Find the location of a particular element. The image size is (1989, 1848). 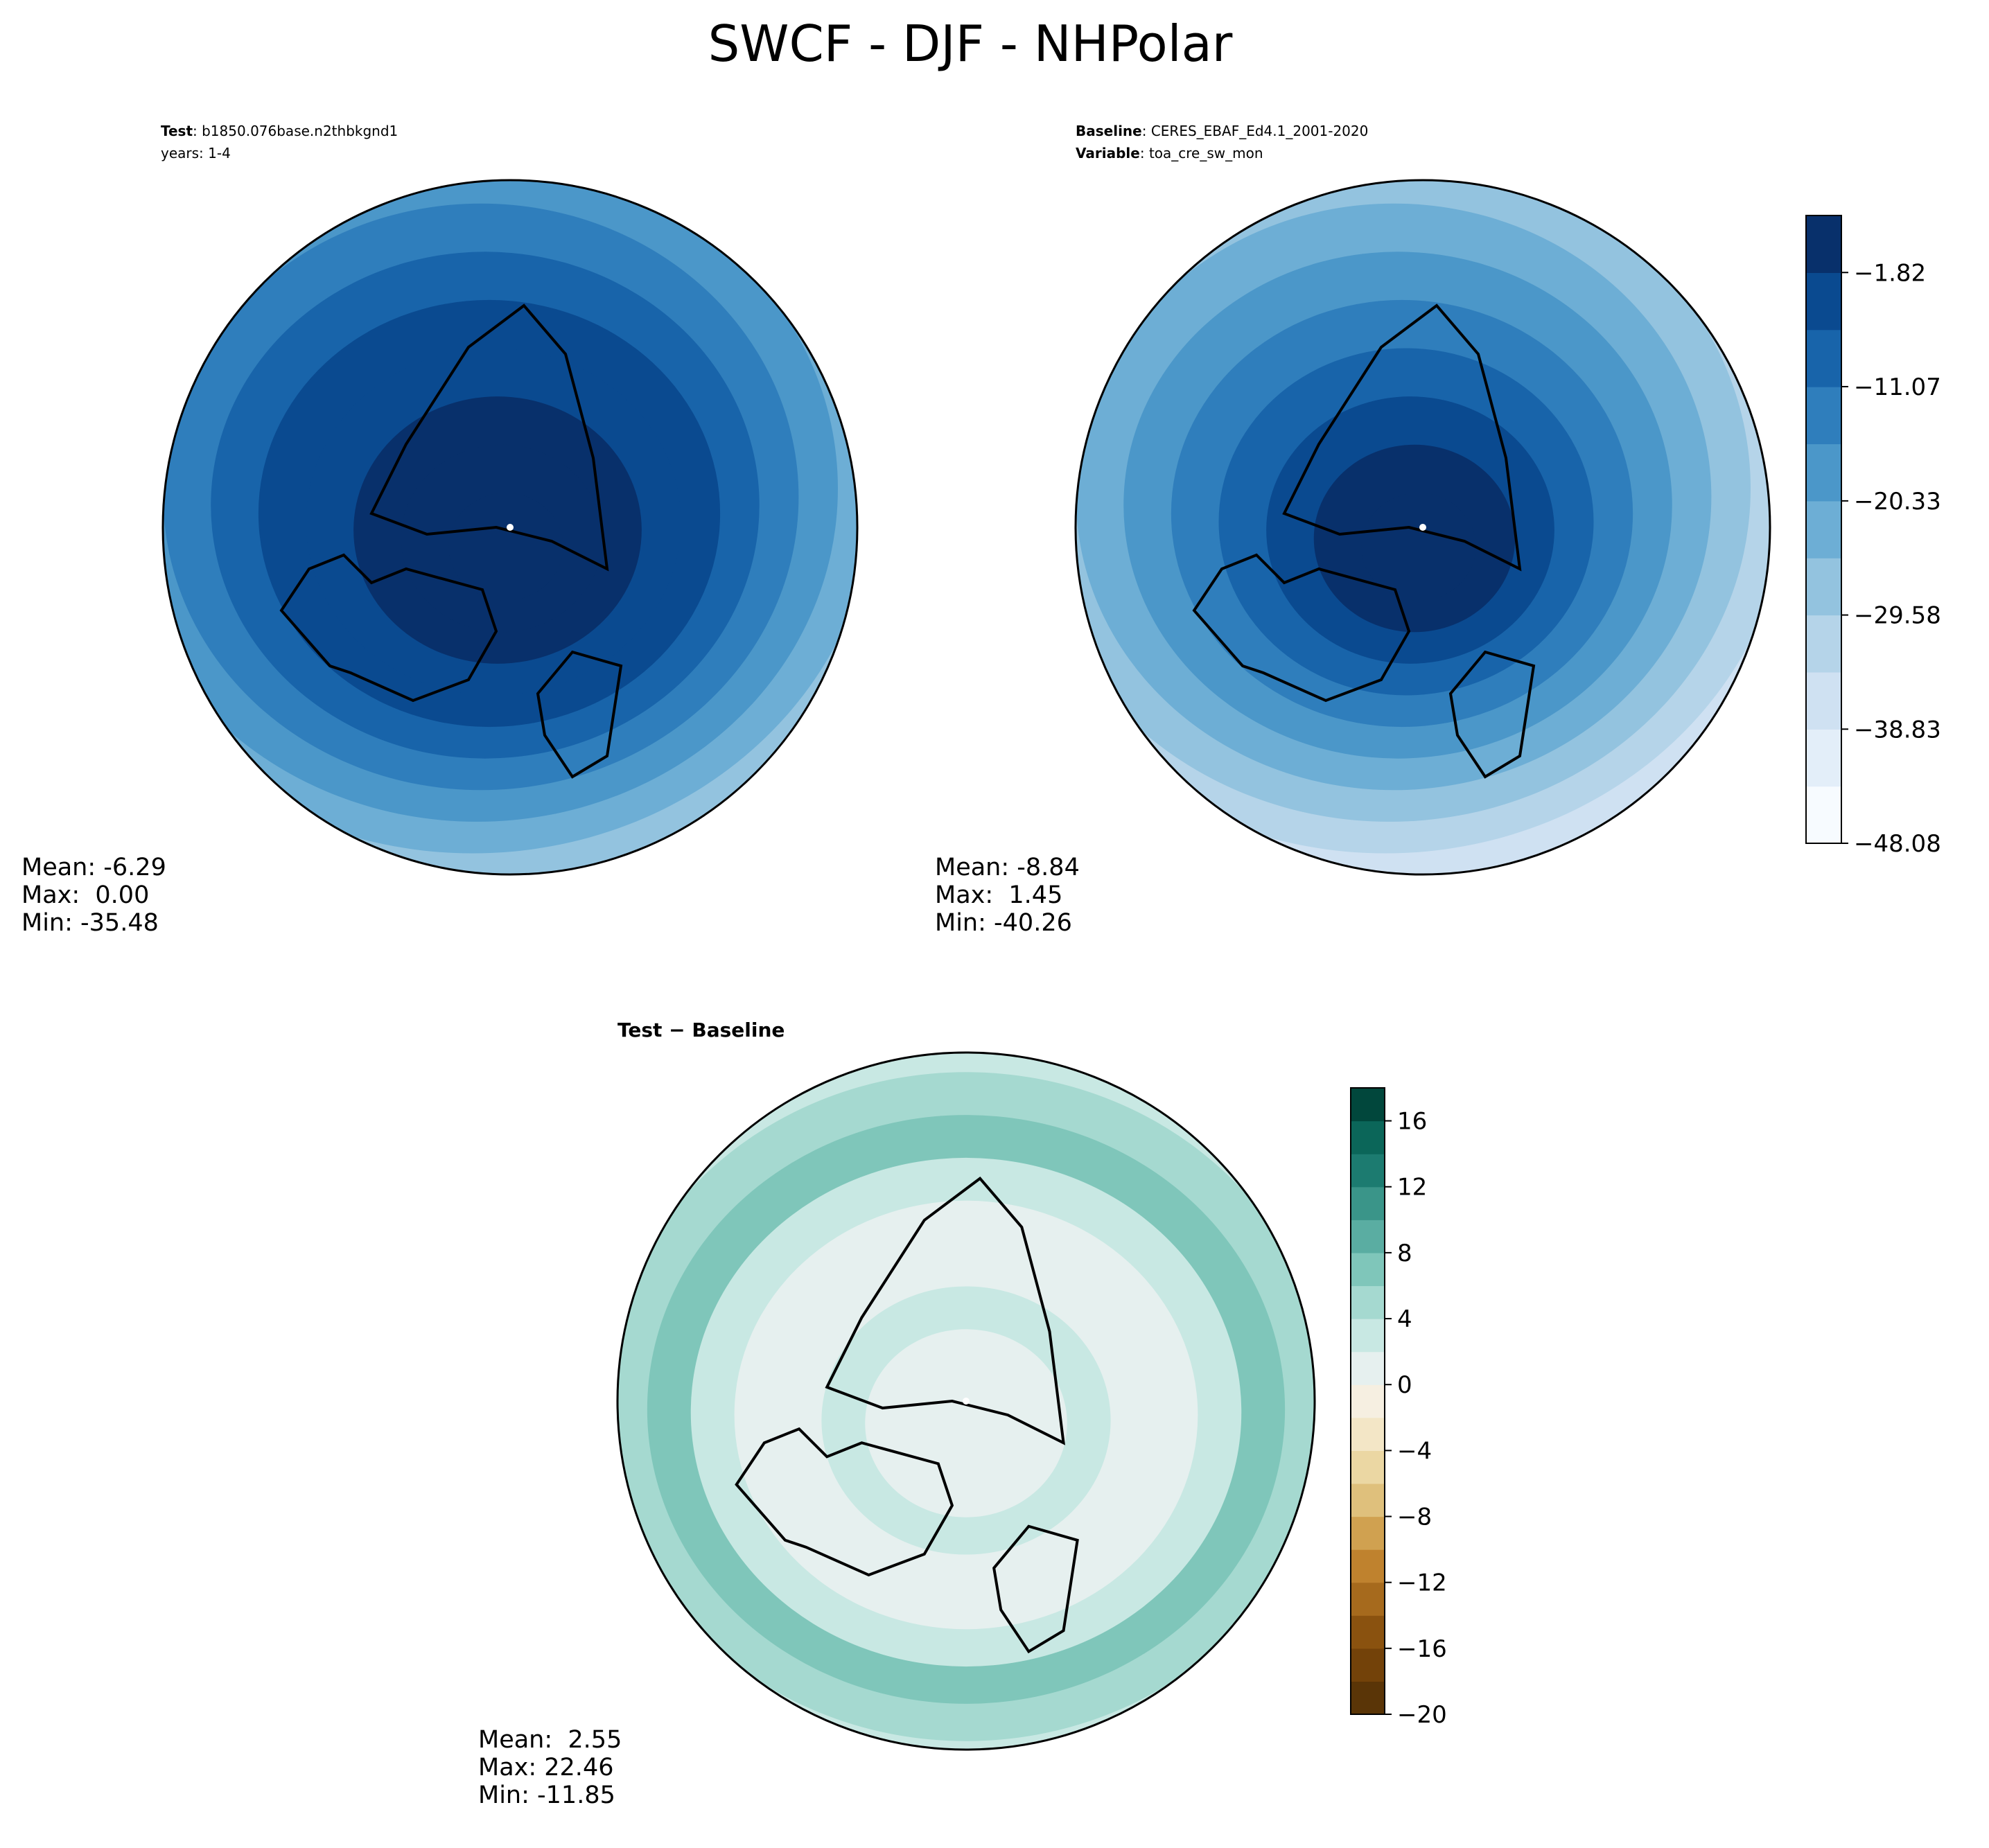

colorbar-tick-label: −11.07 is located at coordinates (1897, 387).